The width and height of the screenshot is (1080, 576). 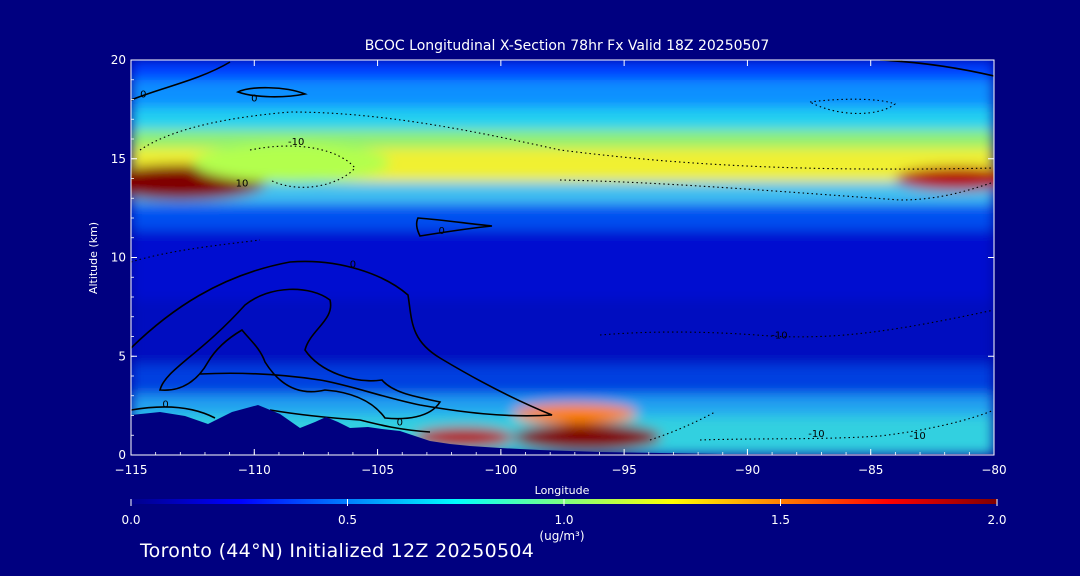 I want to click on lower-layer-blue, so click(x=562, y=380).